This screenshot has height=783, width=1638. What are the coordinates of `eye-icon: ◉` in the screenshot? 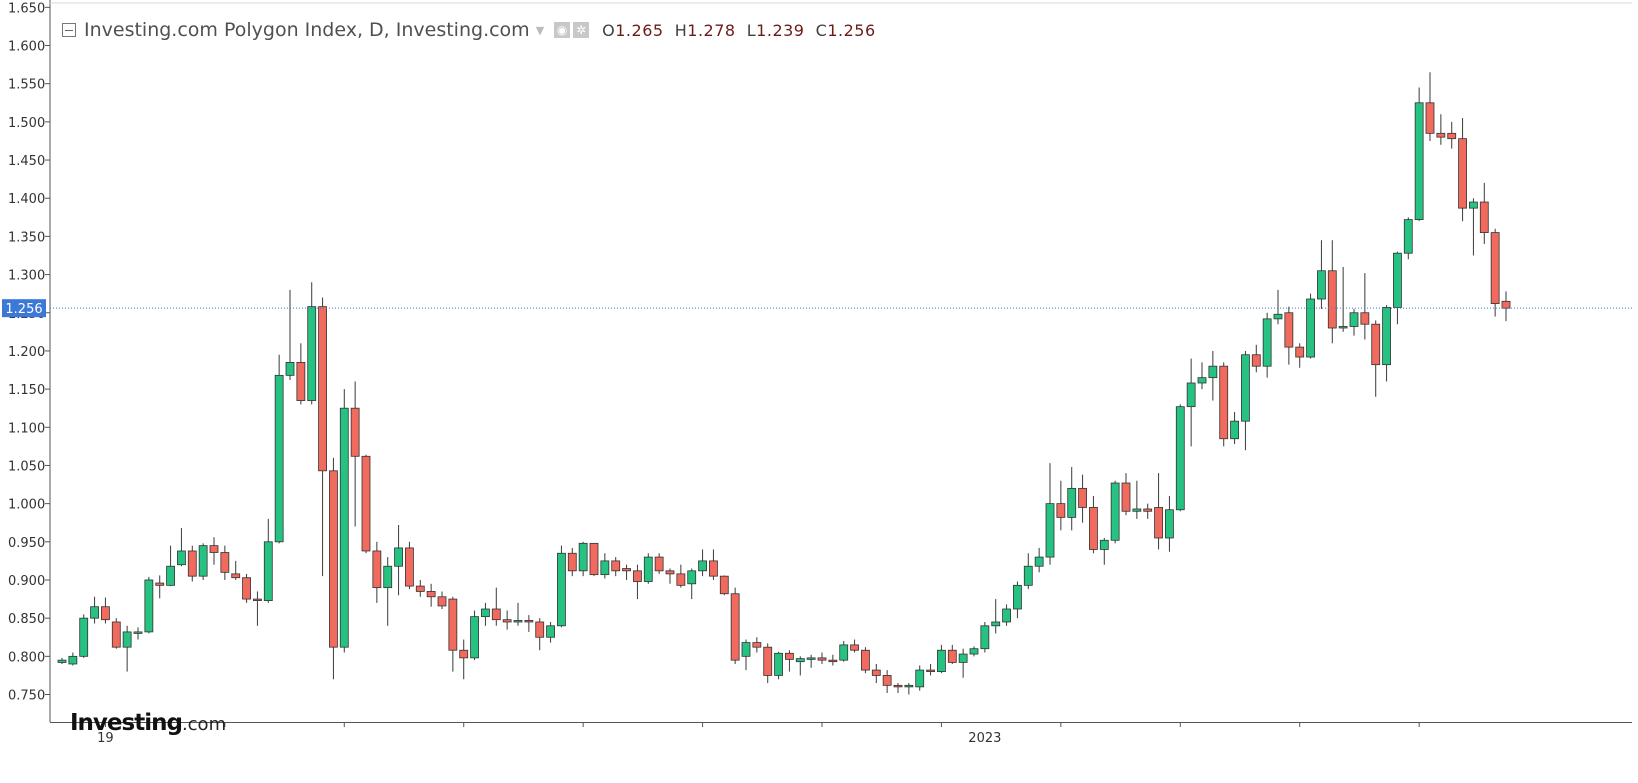 It's located at (562, 30).